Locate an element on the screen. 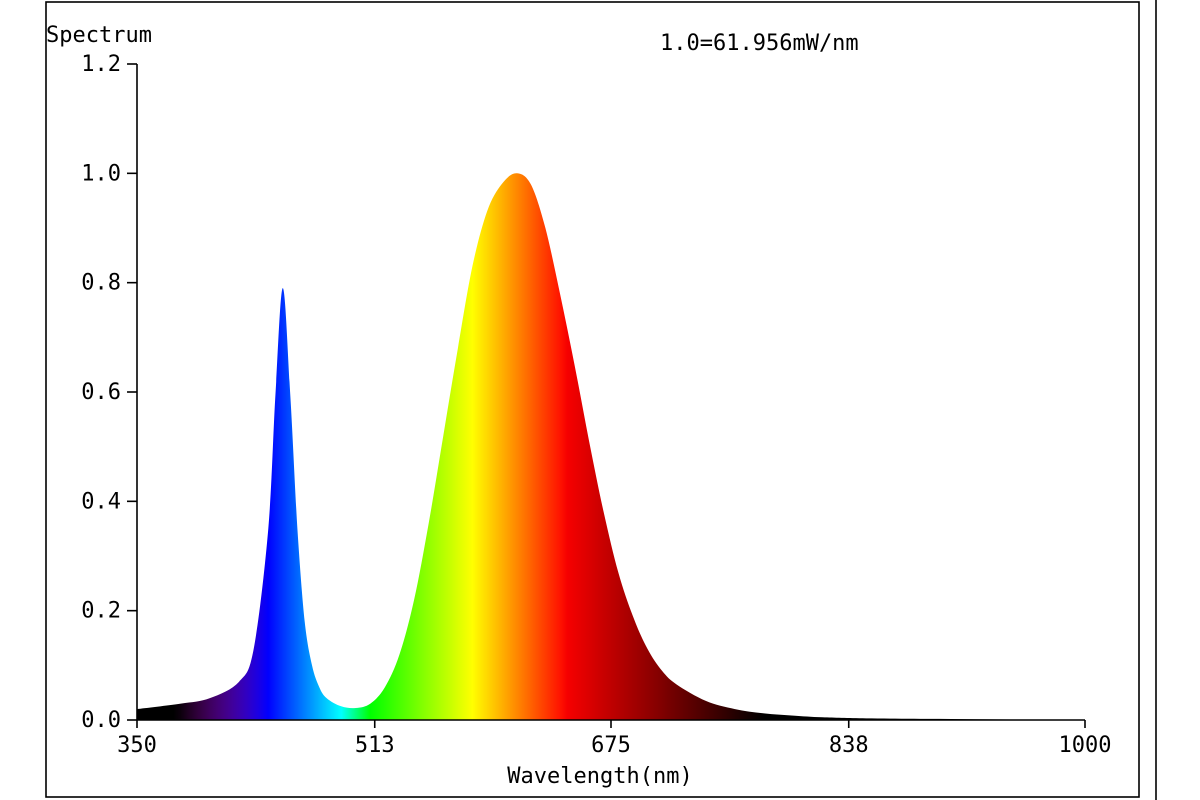 The width and height of the screenshot is (1200, 800). y-tick-label: 0.4 is located at coordinates (101, 501).